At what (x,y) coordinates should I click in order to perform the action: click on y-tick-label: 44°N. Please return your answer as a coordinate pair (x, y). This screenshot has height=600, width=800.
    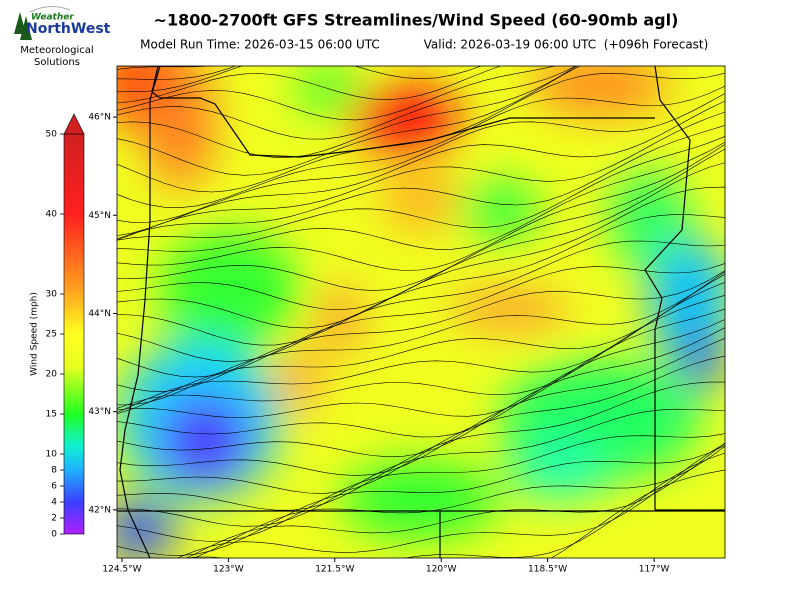
    Looking at the image, I should click on (99, 314).